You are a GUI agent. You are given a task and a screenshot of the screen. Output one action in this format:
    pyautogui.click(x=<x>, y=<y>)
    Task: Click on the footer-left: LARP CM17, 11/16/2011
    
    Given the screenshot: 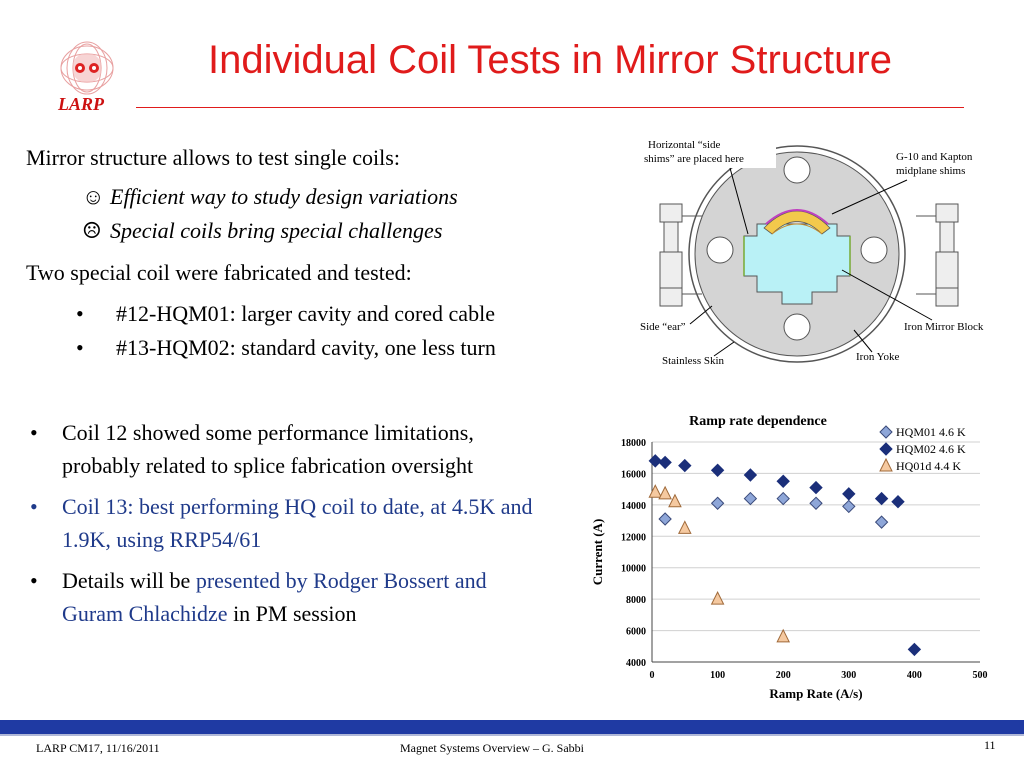 What is the action you would take?
    pyautogui.click(x=98, y=748)
    